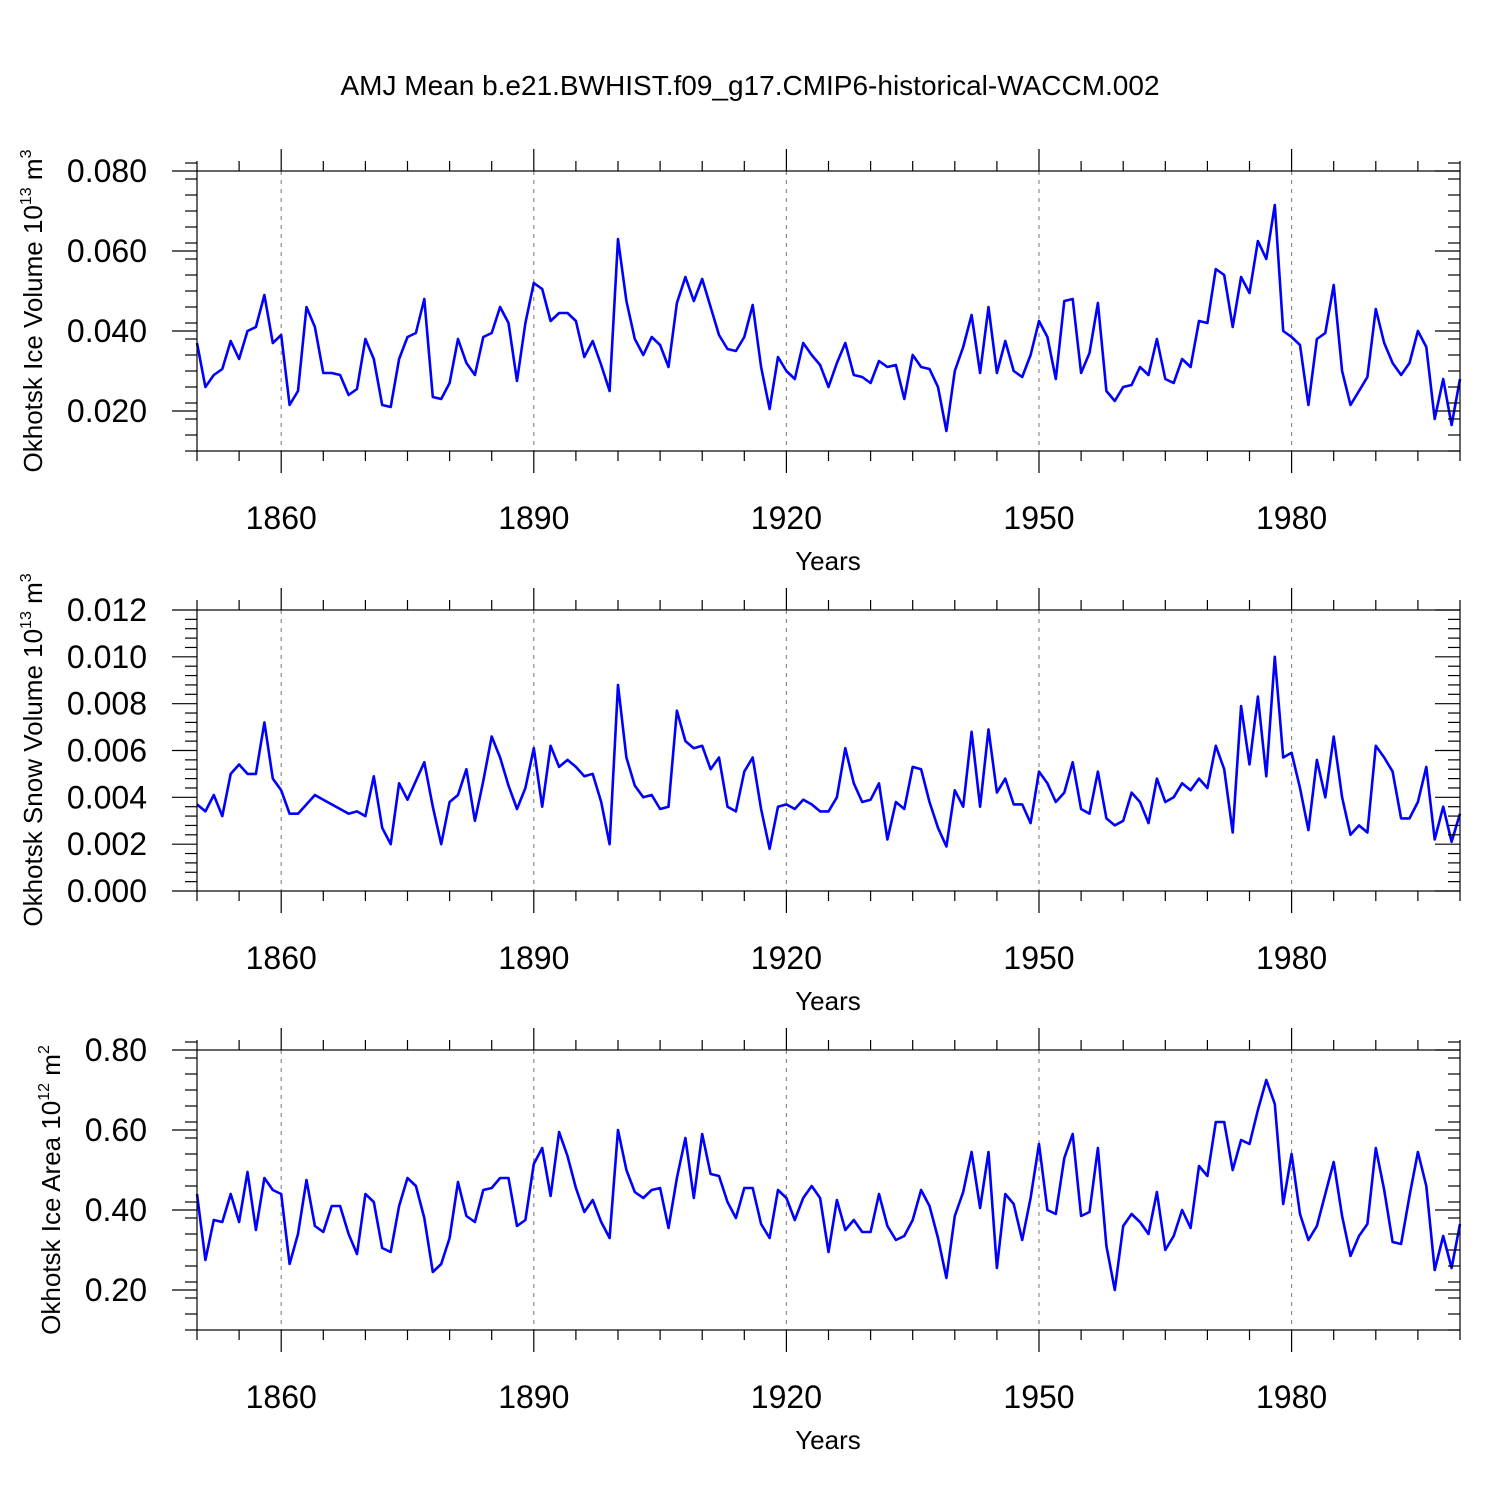 This screenshot has height=1500, width=1500. What do you see at coordinates (107, 751) in the screenshot?
I see `y-tick-label: 0.006` at bounding box center [107, 751].